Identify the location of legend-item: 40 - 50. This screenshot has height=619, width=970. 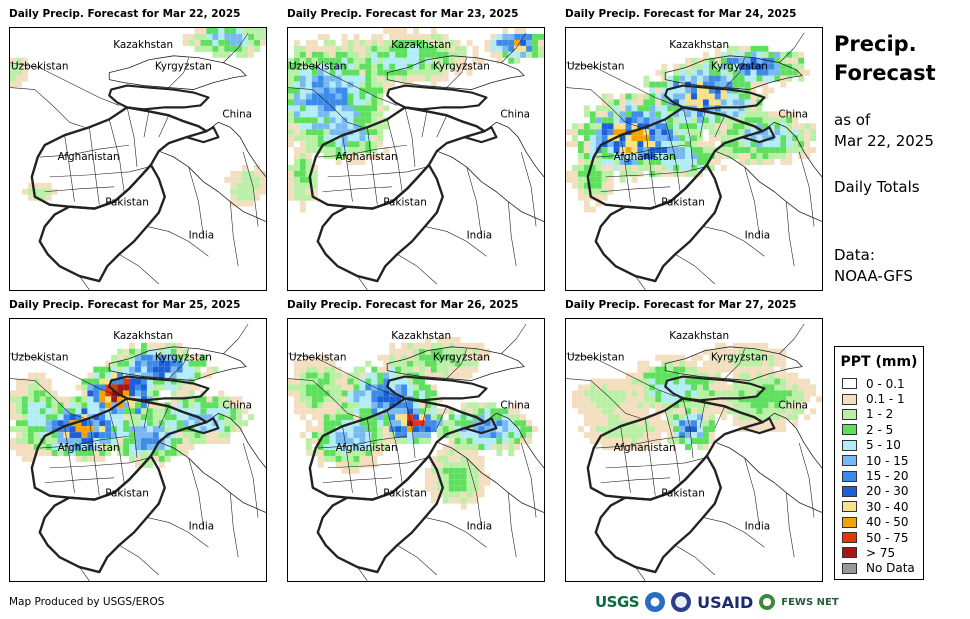
(882, 522).